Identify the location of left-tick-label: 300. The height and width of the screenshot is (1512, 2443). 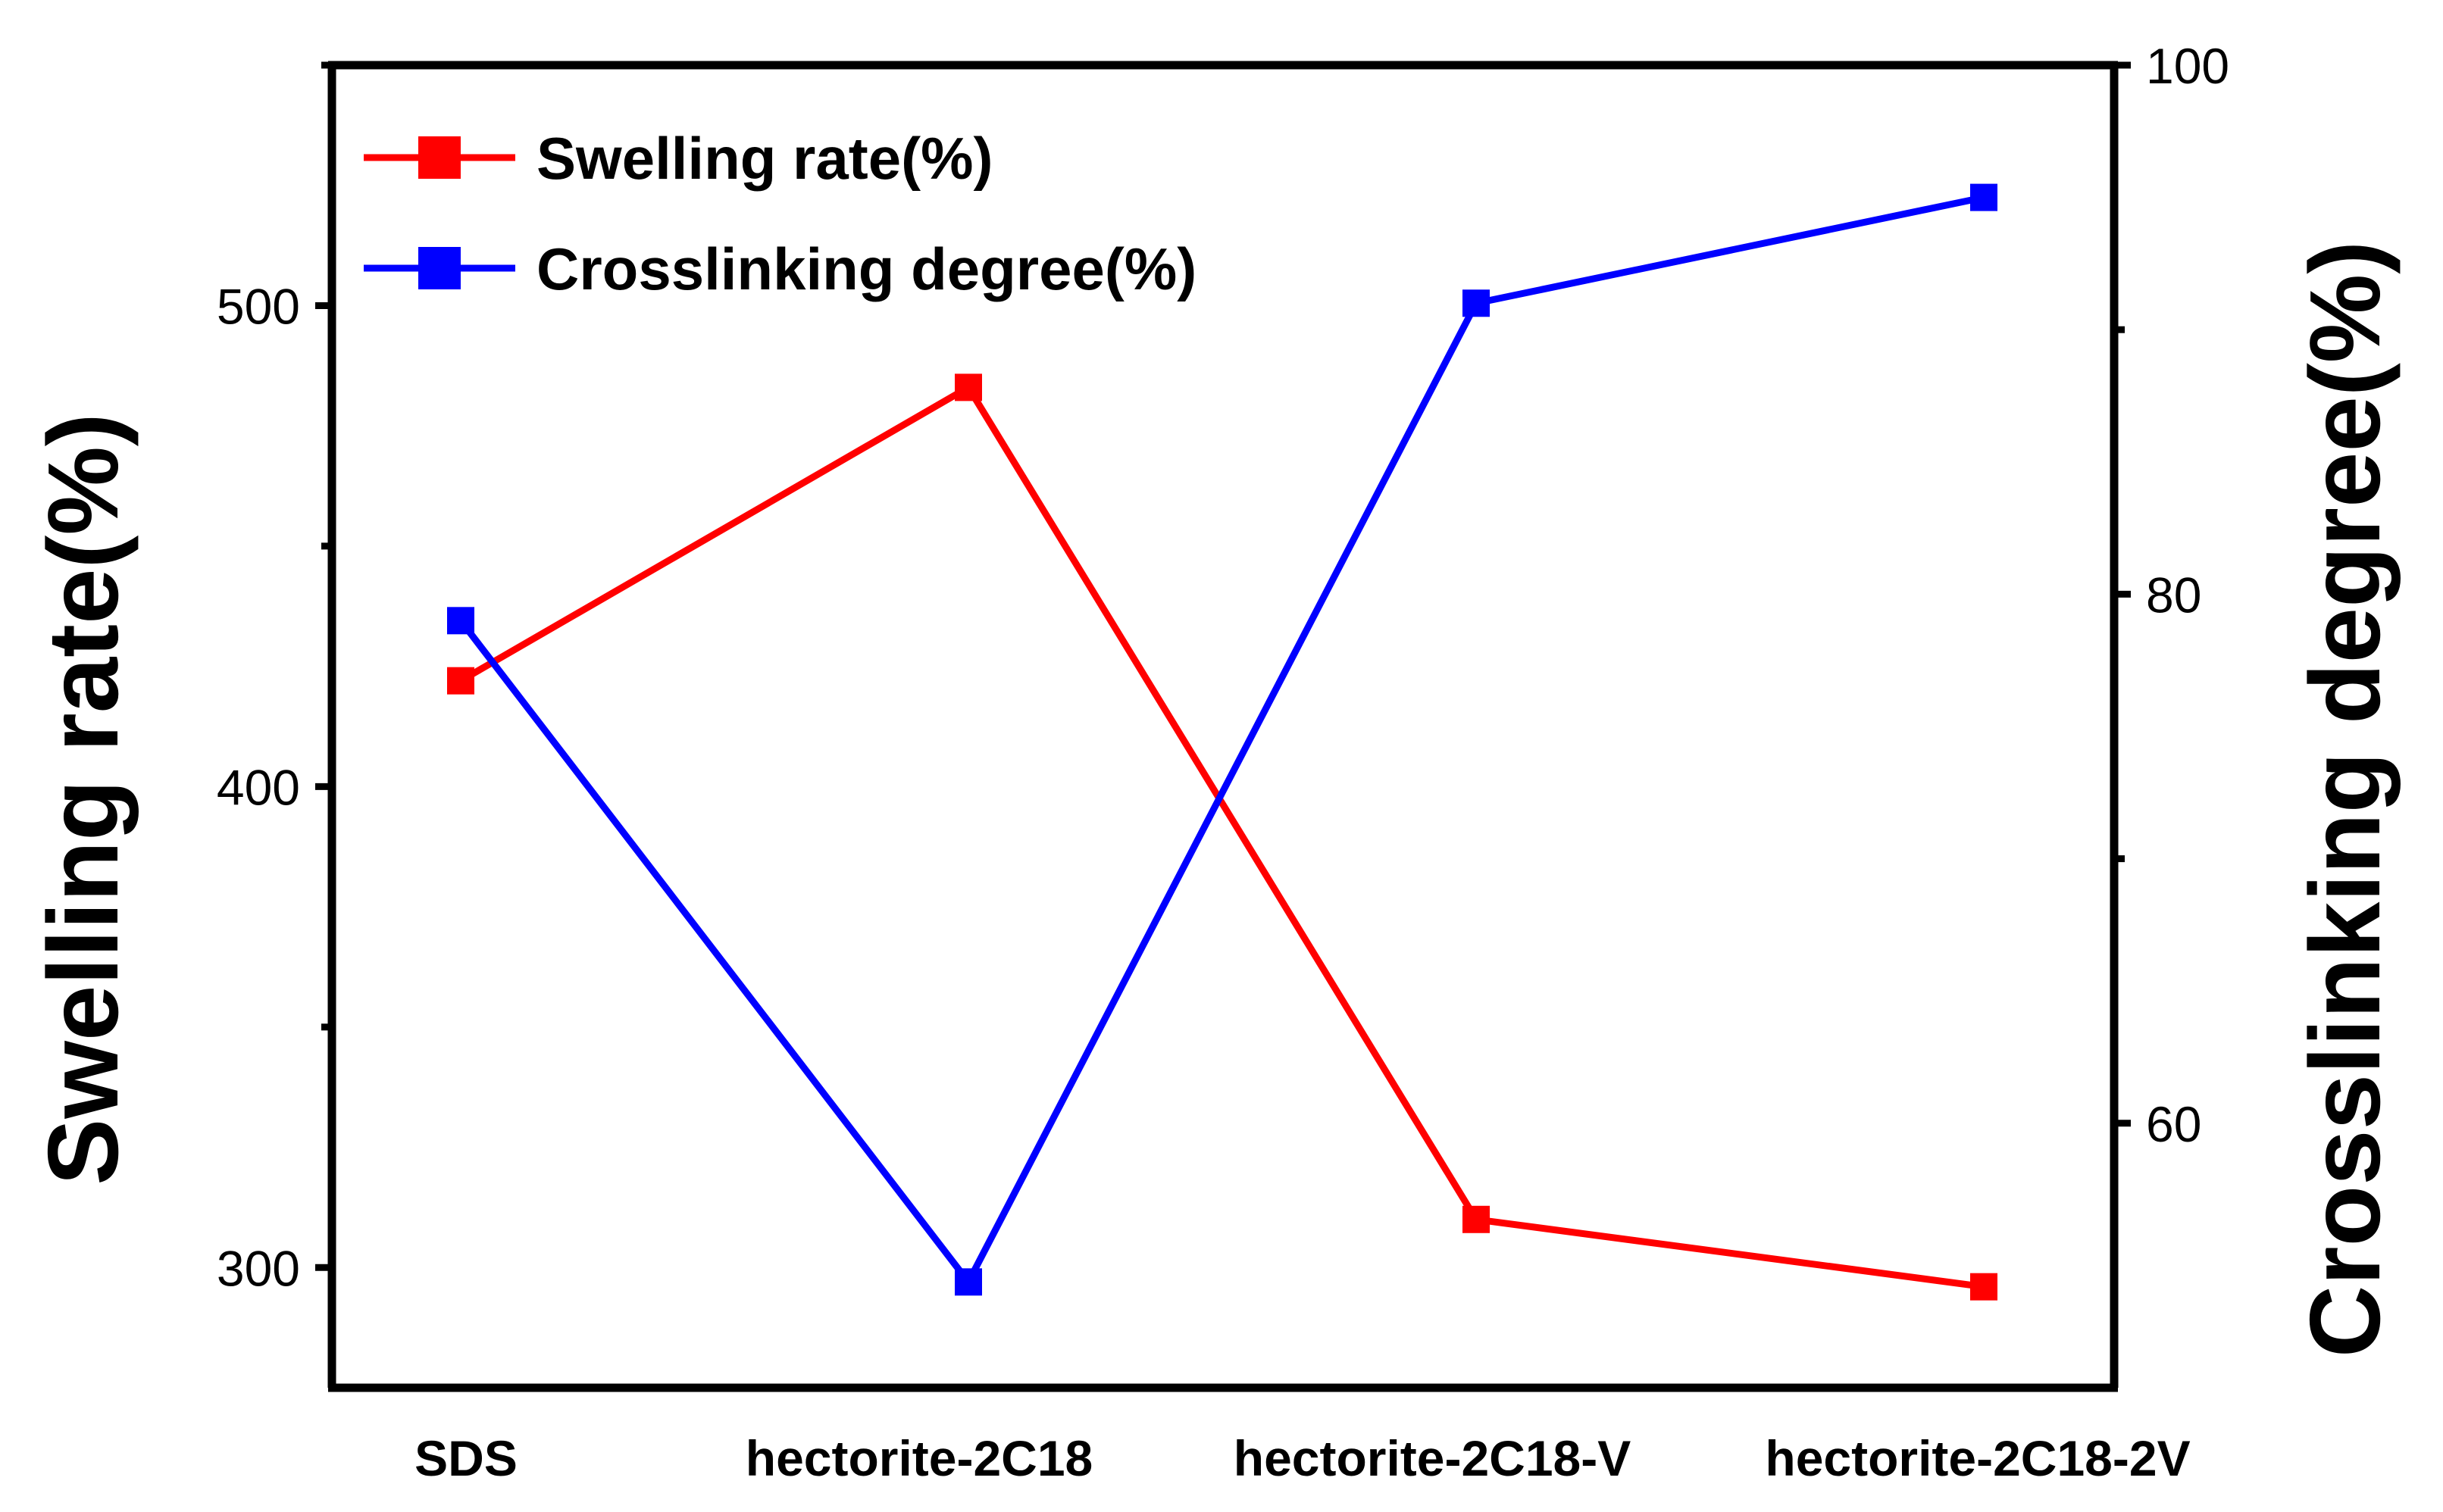
(258, 1268).